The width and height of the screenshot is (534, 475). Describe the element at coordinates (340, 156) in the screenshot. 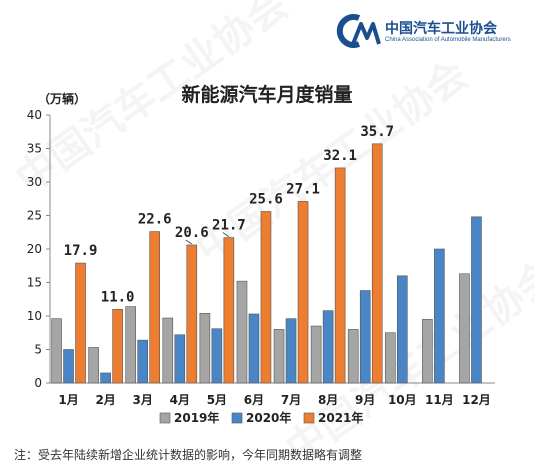

I see `data-label: 32.1` at that location.